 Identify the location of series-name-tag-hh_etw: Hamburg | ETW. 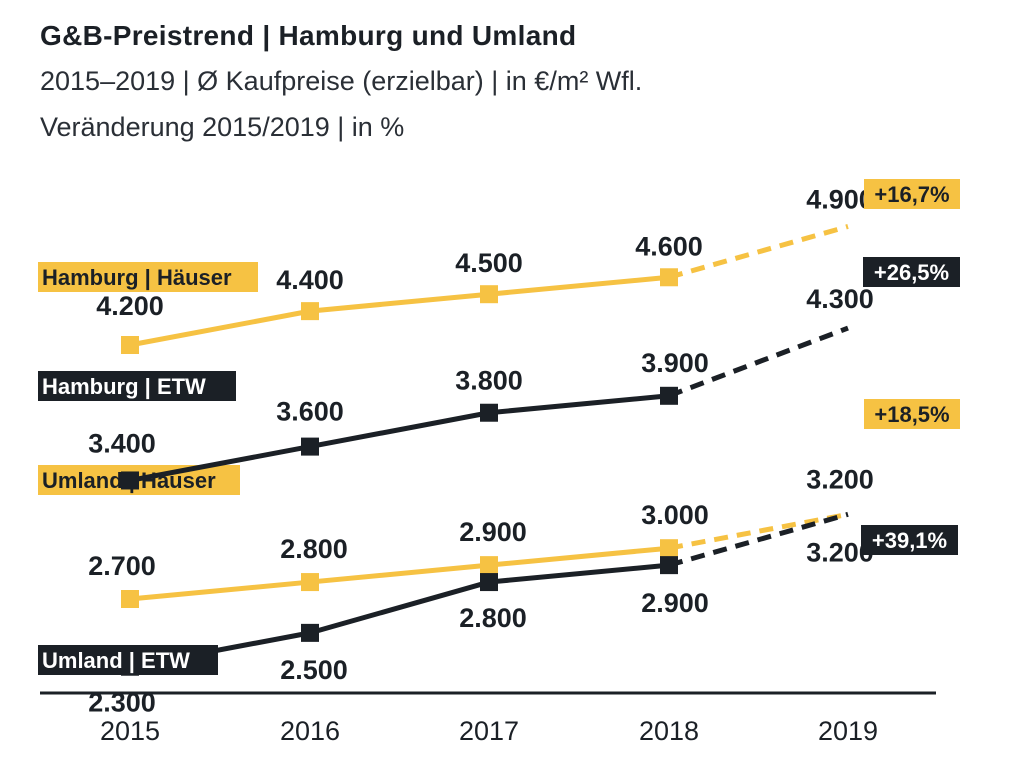
(137, 386).